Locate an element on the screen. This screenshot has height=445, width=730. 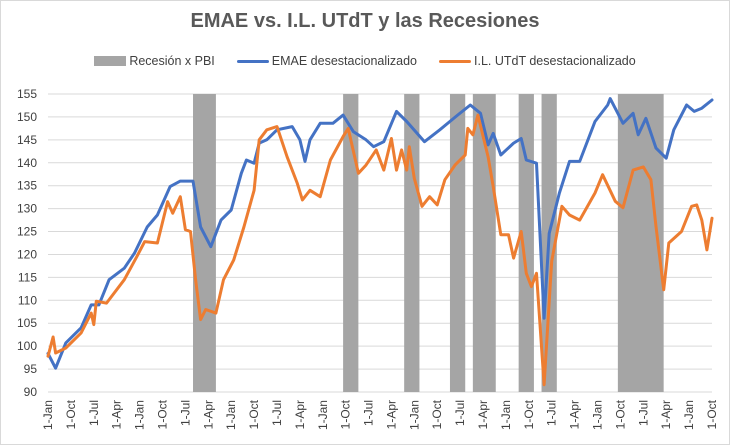
y-tick-label: 125 is located at coordinates (27, 232).